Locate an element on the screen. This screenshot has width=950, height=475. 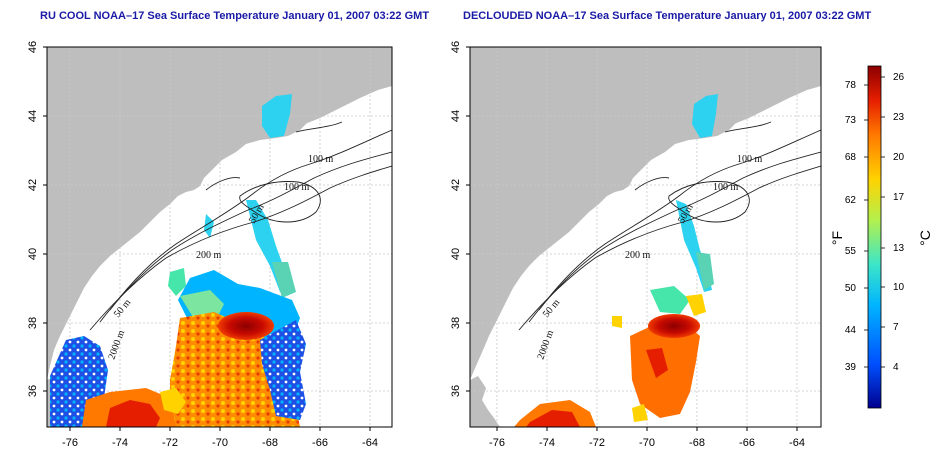
left-land-nova-scotia is located at coordinates (335, 97).